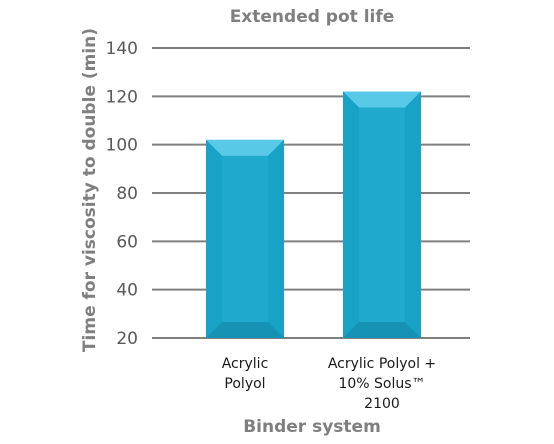  What do you see at coordinates (312, 427) in the screenshot?
I see `x-axis-label: Binder system` at bounding box center [312, 427].